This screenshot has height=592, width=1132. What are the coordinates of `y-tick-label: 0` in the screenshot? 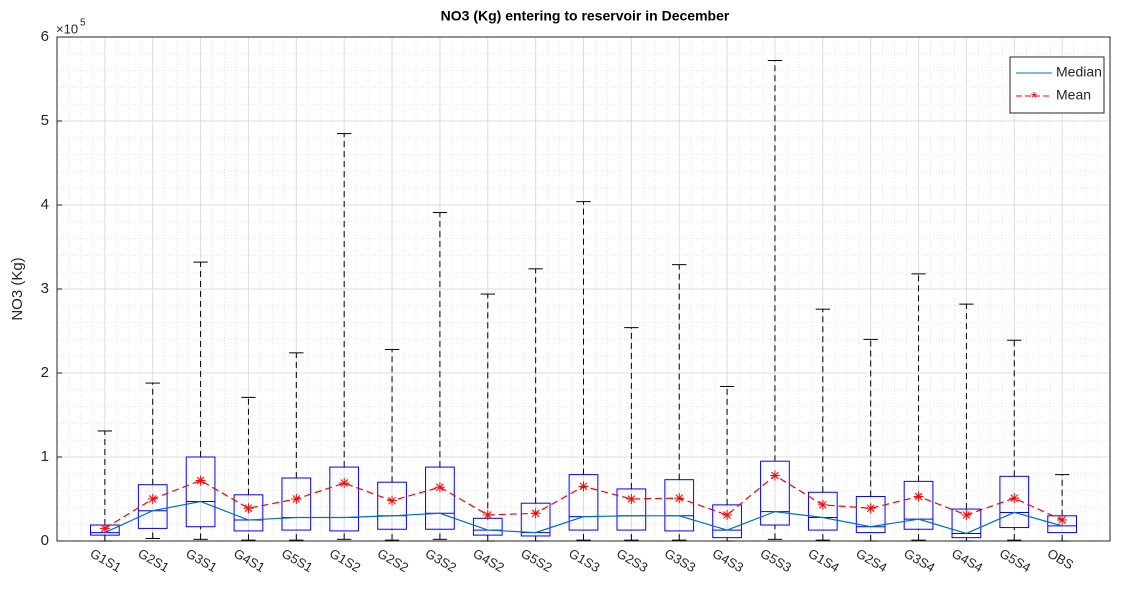 It's located at (45, 540).